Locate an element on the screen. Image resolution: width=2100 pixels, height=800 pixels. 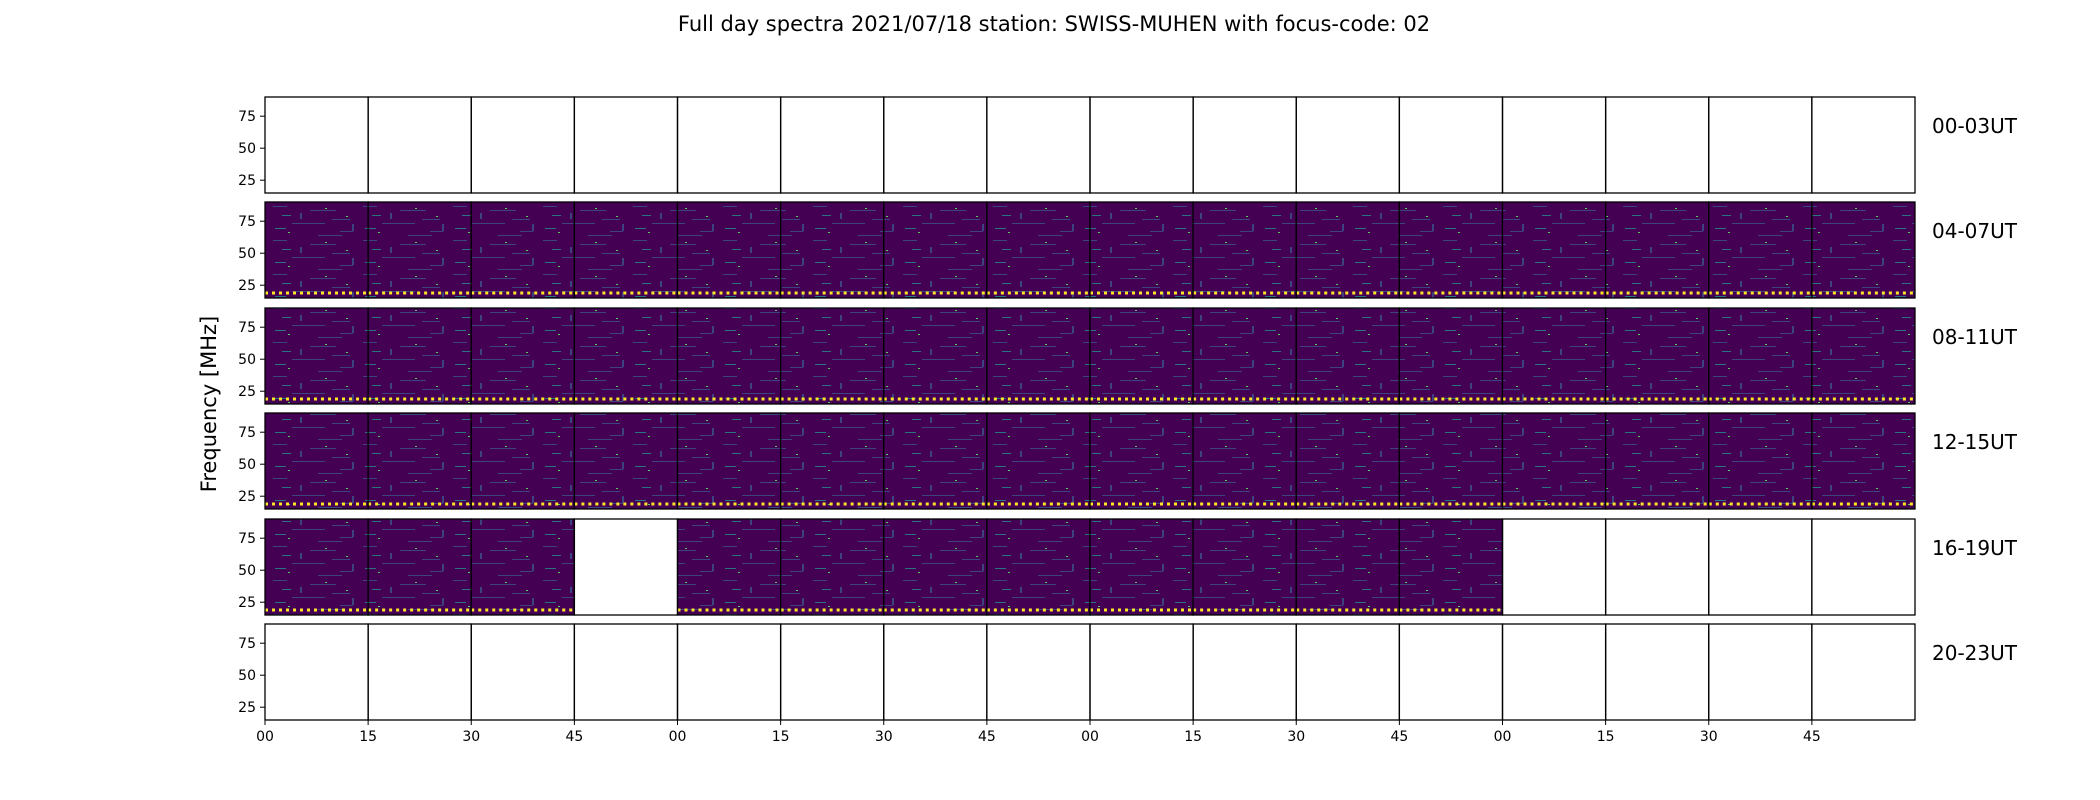
spectra-row: 75 50 25 16-19UT is located at coordinates (1128, 567).